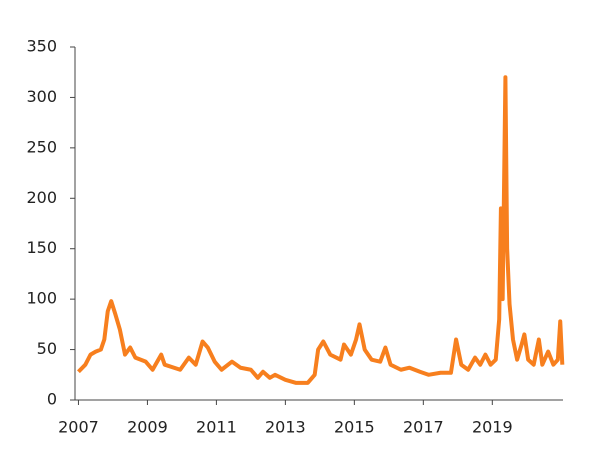 The width and height of the screenshot is (600, 473). I want to click on x-tick-label: 2011, so click(216, 427).